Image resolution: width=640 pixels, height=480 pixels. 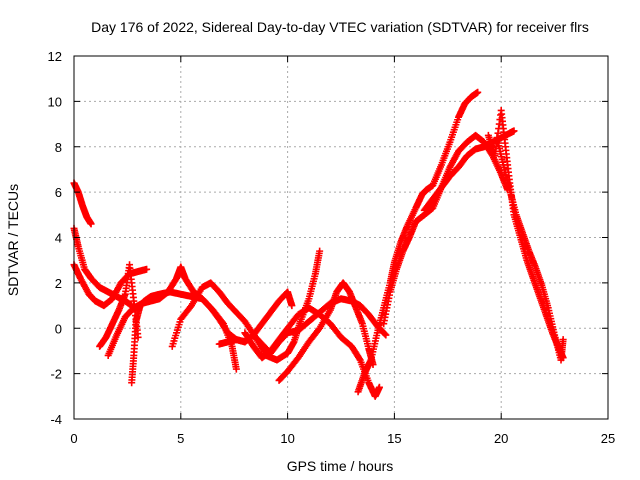 I want to click on y-tick-label: 12, so click(x=55, y=56).